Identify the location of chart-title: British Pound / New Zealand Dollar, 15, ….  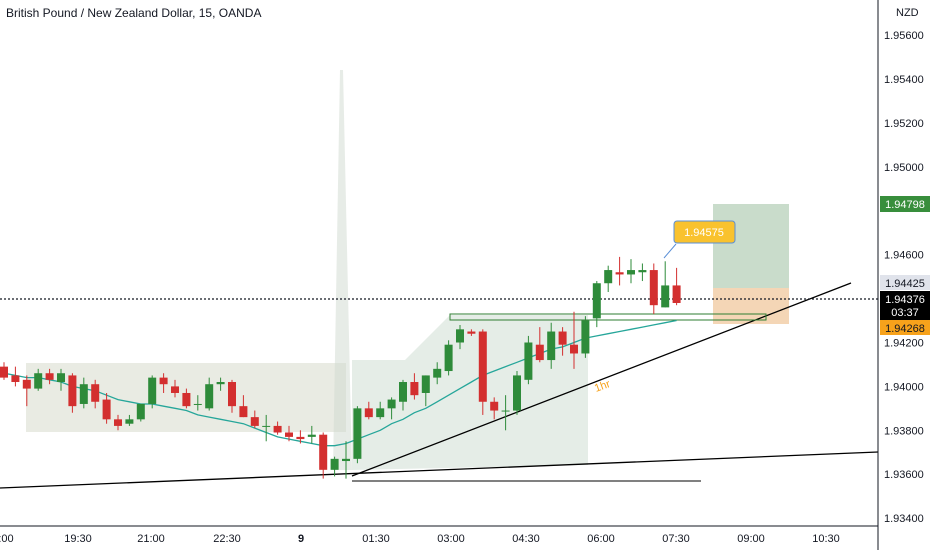
(134, 13).